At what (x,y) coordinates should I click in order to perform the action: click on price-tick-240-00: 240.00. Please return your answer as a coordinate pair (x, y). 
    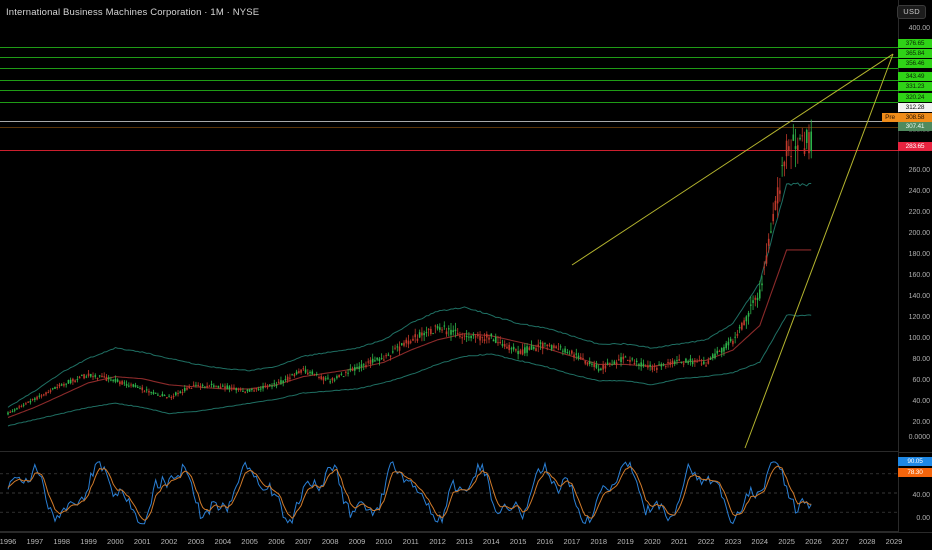
    Looking at the image, I should click on (919, 191).